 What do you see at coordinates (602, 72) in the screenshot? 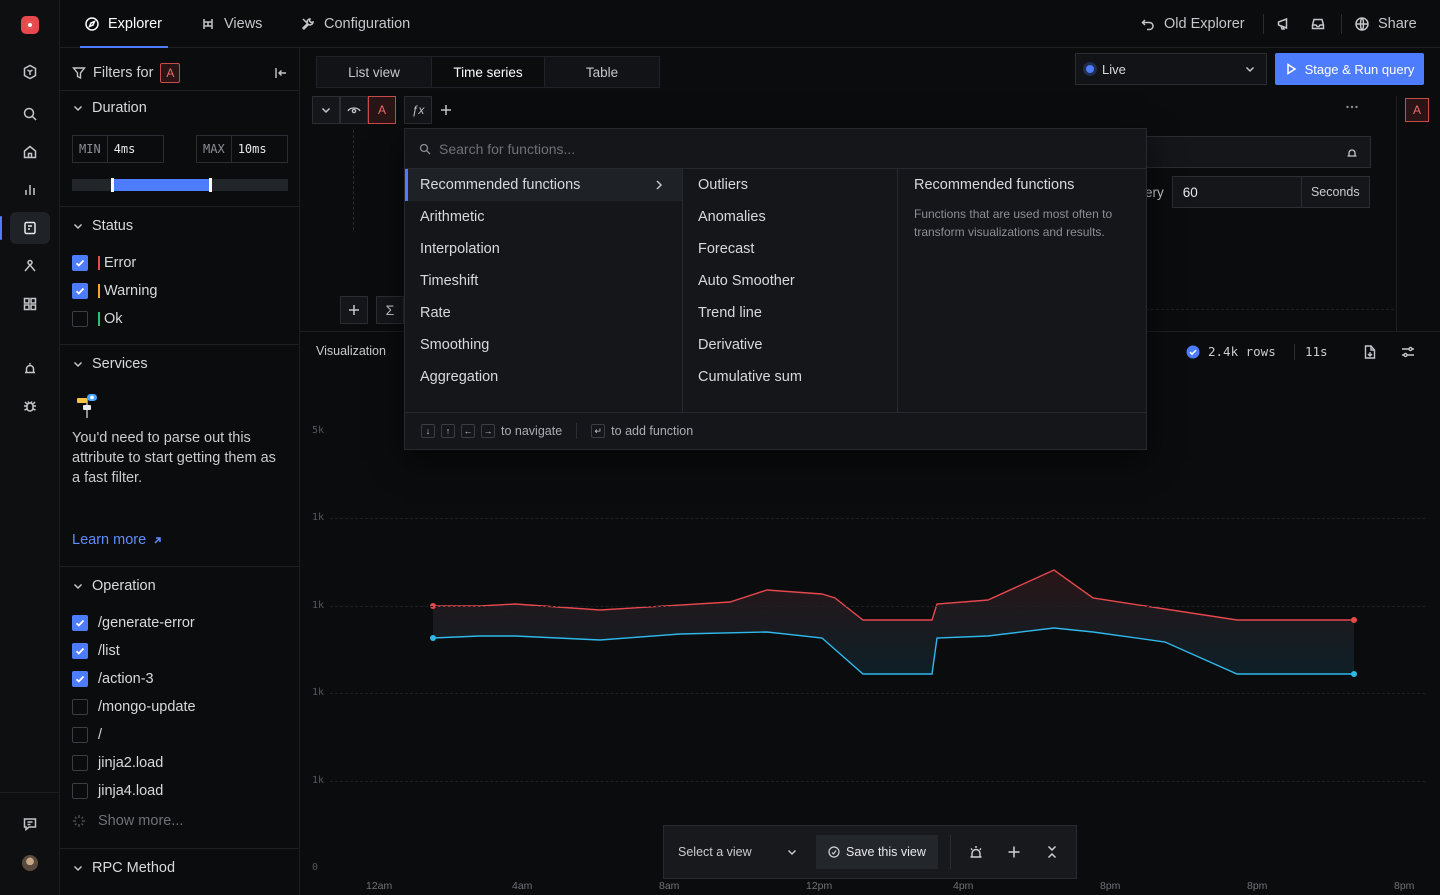
I see `tab-table: Table` at bounding box center [602, 72].